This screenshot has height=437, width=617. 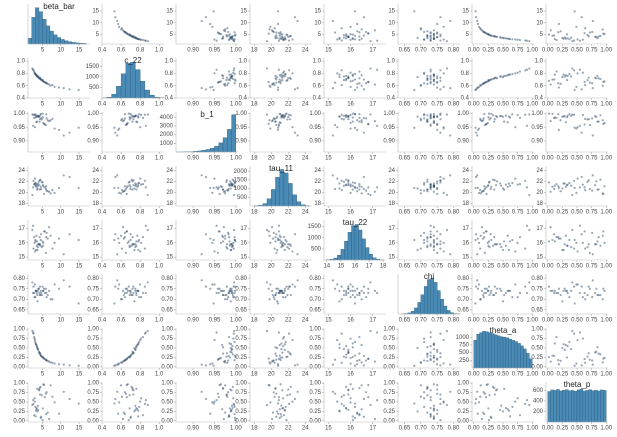 What do you see at coordinates (389, 358) in the screenshot?
I see `y-tick-label: 0.25` at bounding box center [389, 358].